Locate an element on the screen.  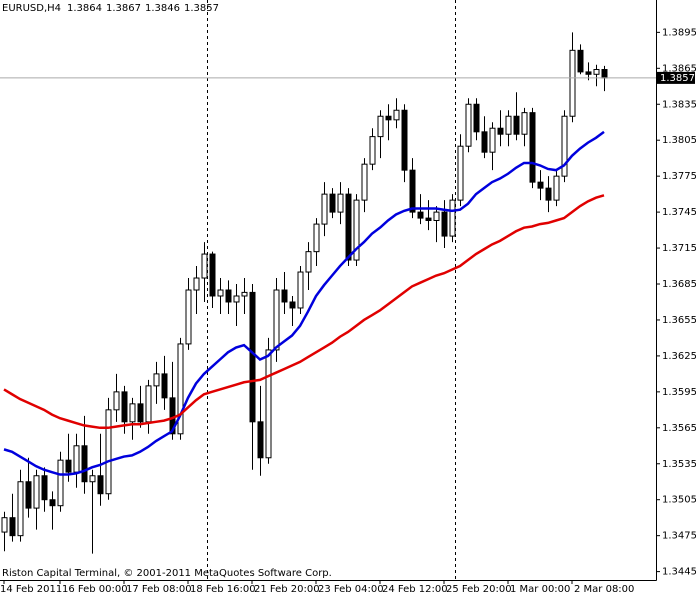
y-tick-label: 1.3655 is located at coordinates (679, 320).